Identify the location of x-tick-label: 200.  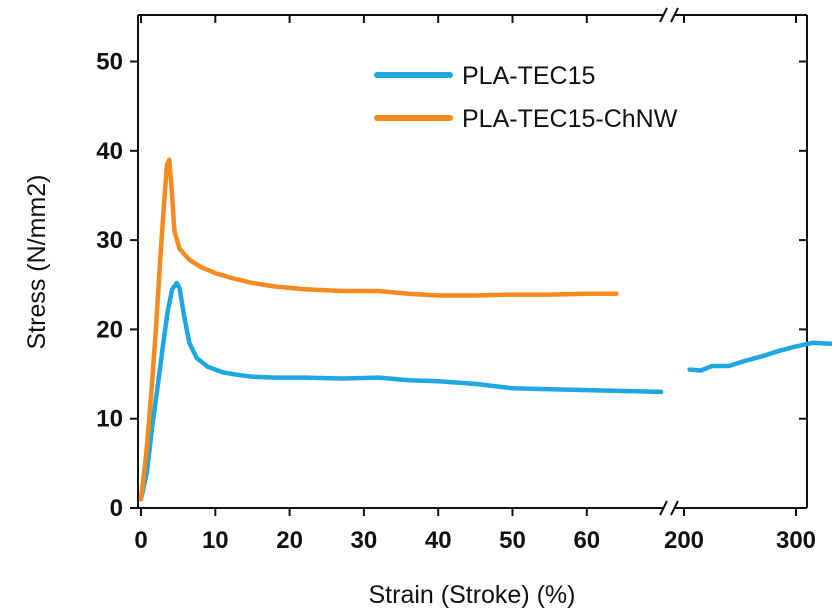
(684, 540).